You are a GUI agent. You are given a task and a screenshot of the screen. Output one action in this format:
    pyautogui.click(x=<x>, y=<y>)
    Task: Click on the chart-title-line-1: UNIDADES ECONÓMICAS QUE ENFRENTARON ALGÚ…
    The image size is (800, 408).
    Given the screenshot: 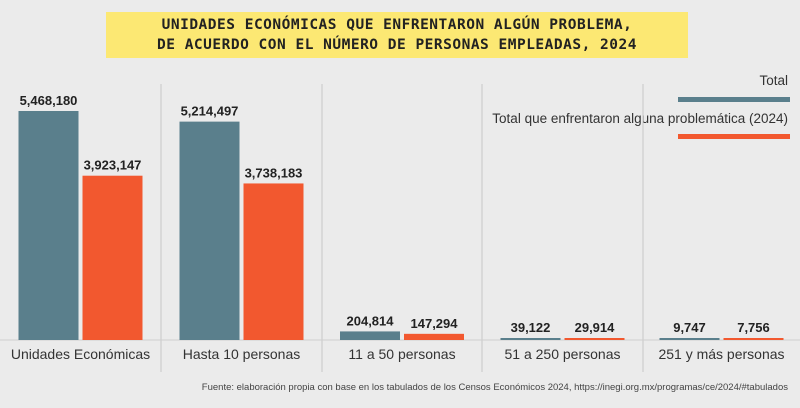 What is the action you would take?
    pyautogui.click(x=397, y=25)
    